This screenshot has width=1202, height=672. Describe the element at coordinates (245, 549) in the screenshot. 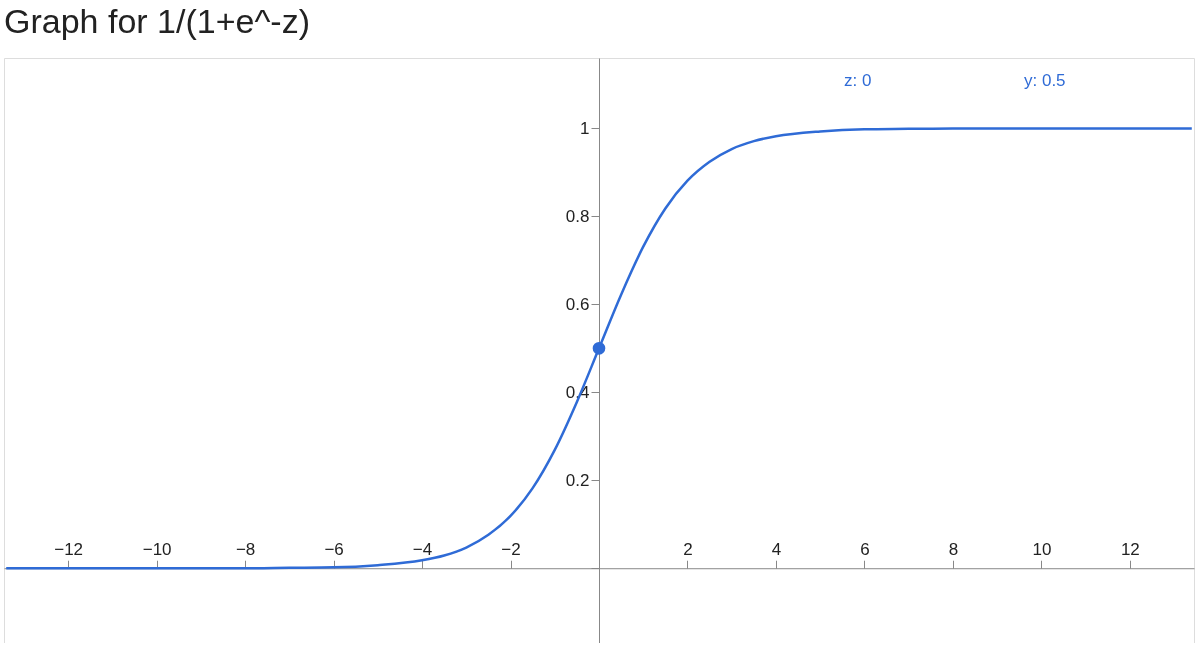

I see `x-tick-label: −8` at that location.